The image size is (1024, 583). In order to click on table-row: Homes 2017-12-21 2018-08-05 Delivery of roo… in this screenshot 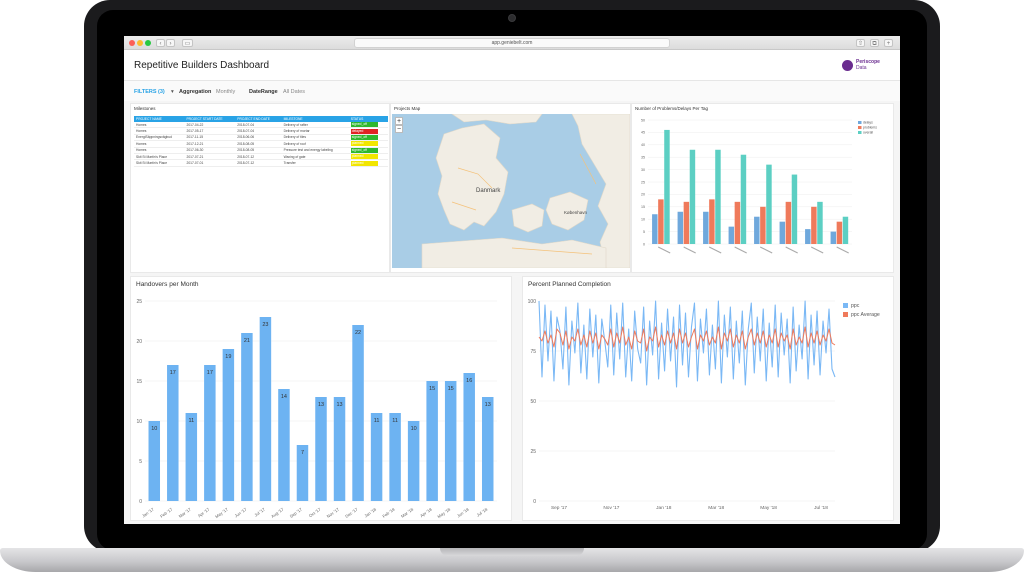, I will do `click(261, 144)`.